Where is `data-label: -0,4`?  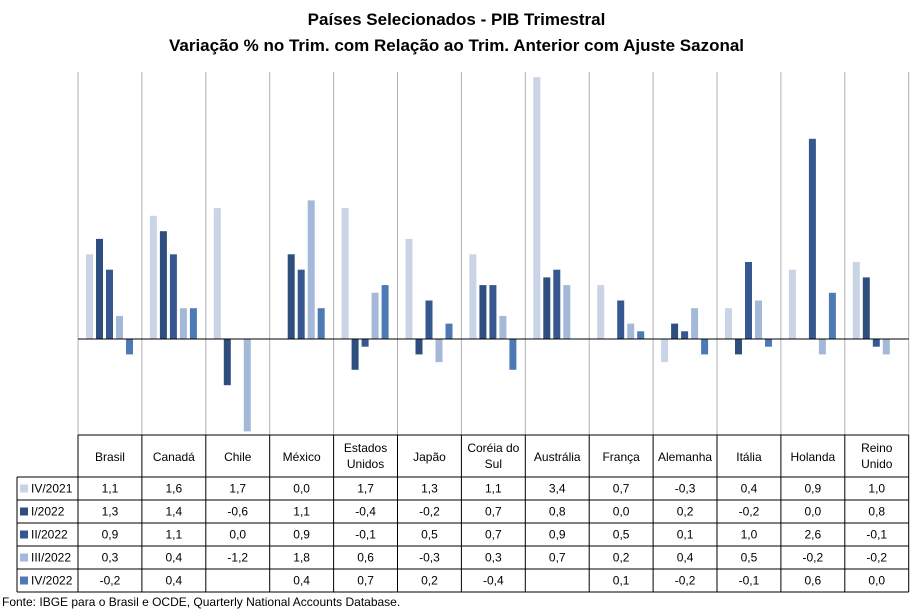
data-label: -0,4 is located at coordinates (365, 512).